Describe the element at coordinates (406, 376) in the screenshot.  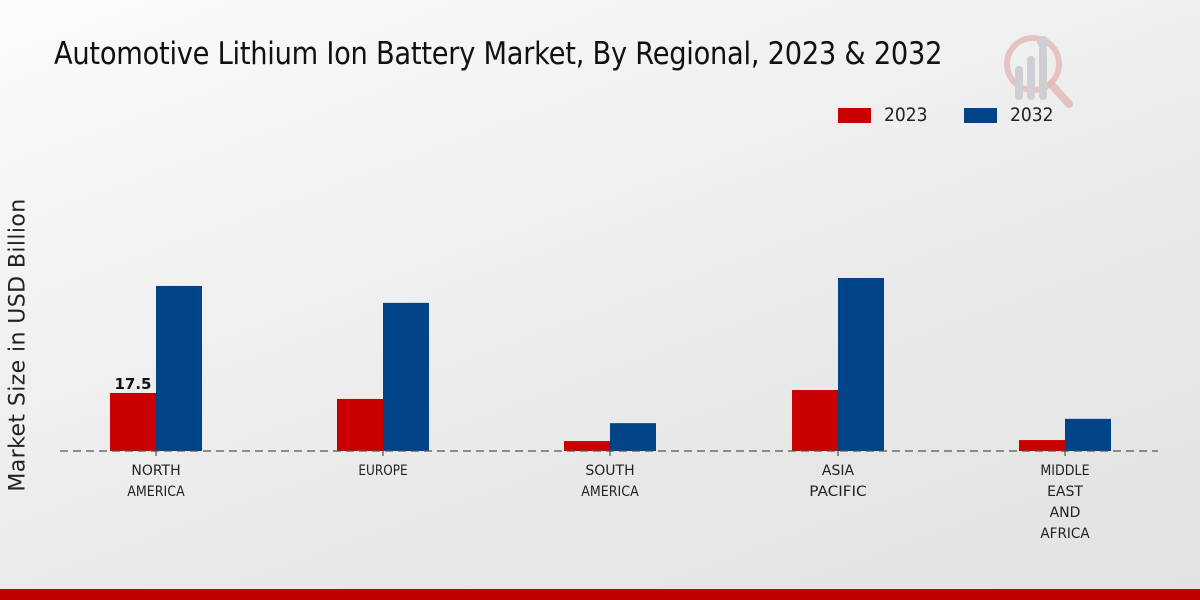
I see `bar-2032-europe` at that location.